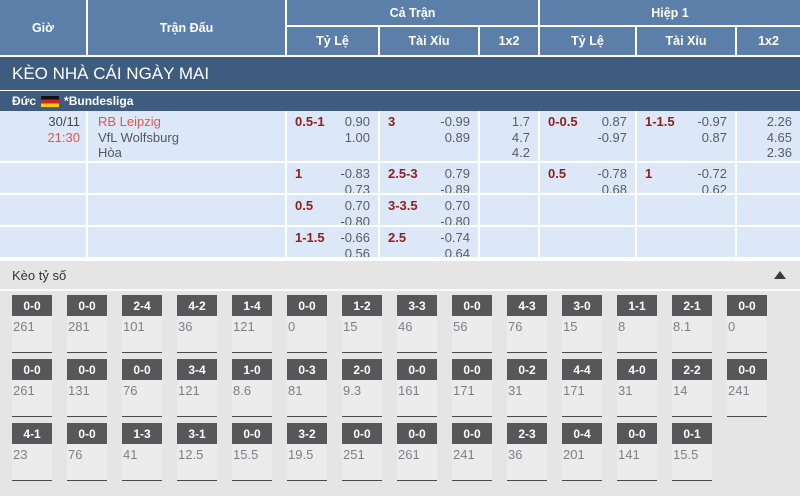 The height and width of the screenshot is (500, 800). What do you see at coordinates (687, 178) in the screenshot?
I see `h1-overunder-cell: 1 -0.72 0.62` at bounding box center [687, 178].